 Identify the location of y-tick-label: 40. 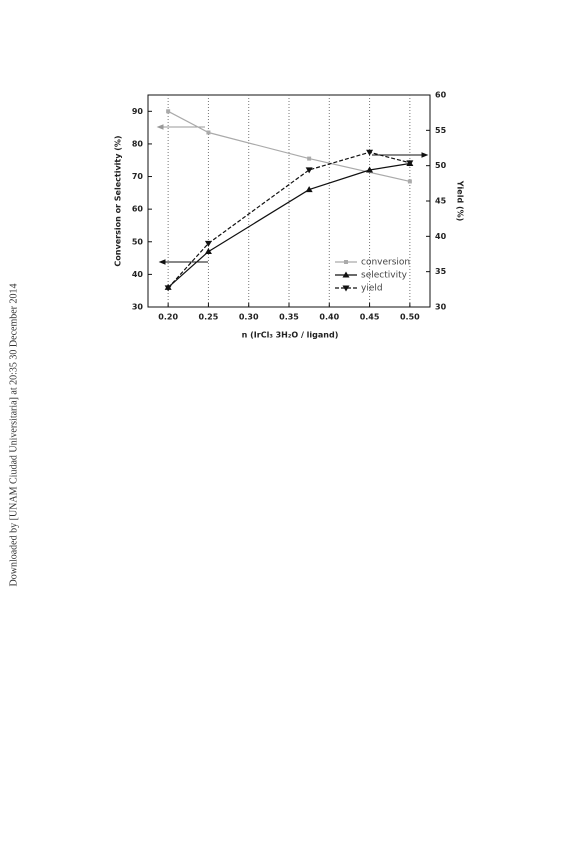
(138, 274).